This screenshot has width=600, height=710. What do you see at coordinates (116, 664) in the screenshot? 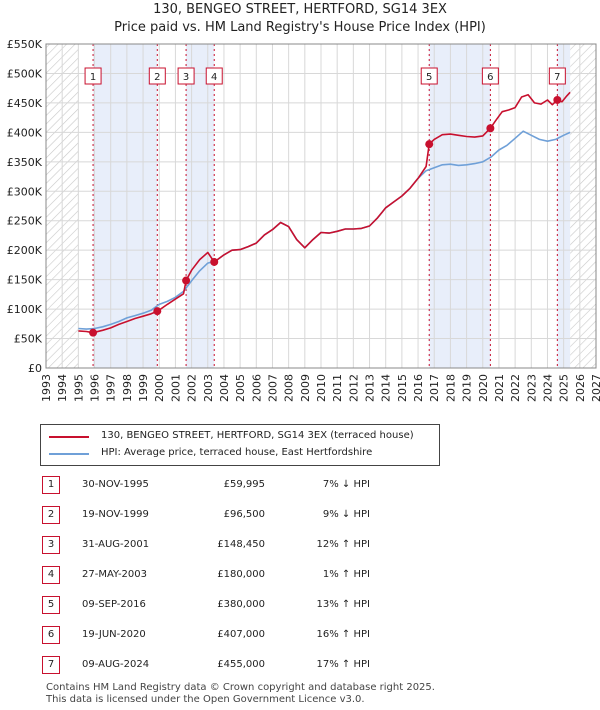
I see `sale-date: 09-AUG-2024` at bounding box center [116, 664].